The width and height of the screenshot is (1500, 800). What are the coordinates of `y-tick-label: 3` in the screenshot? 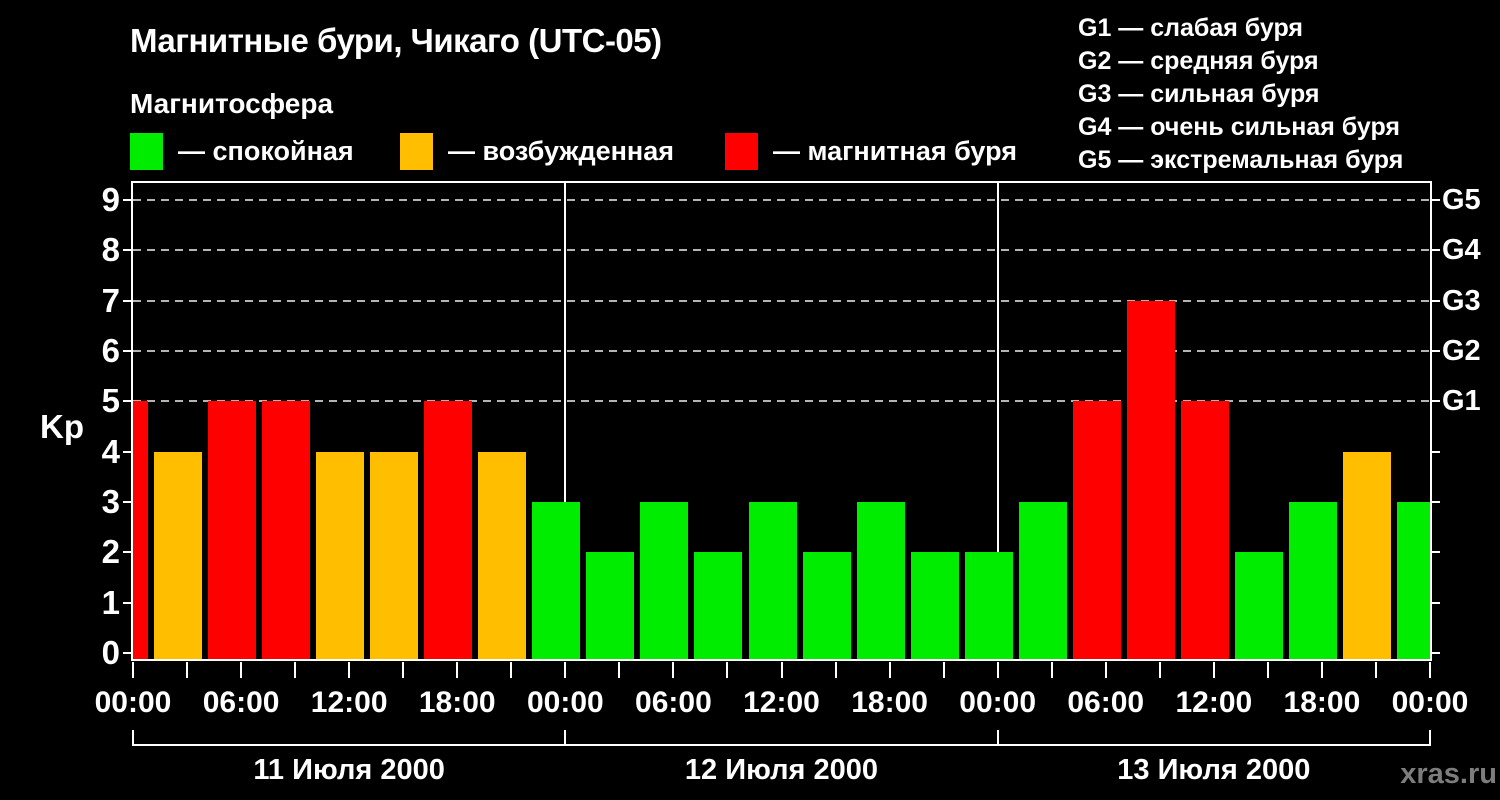 It's located at (110, 501).